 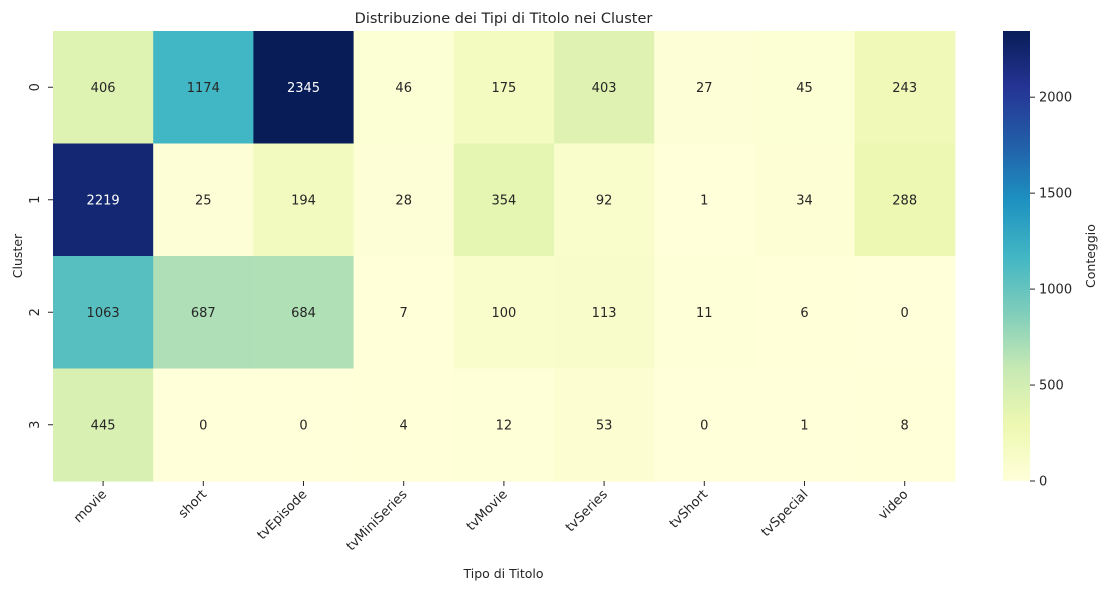 I want to click on cell-value-label: 2345, so click(x=303, y=88).